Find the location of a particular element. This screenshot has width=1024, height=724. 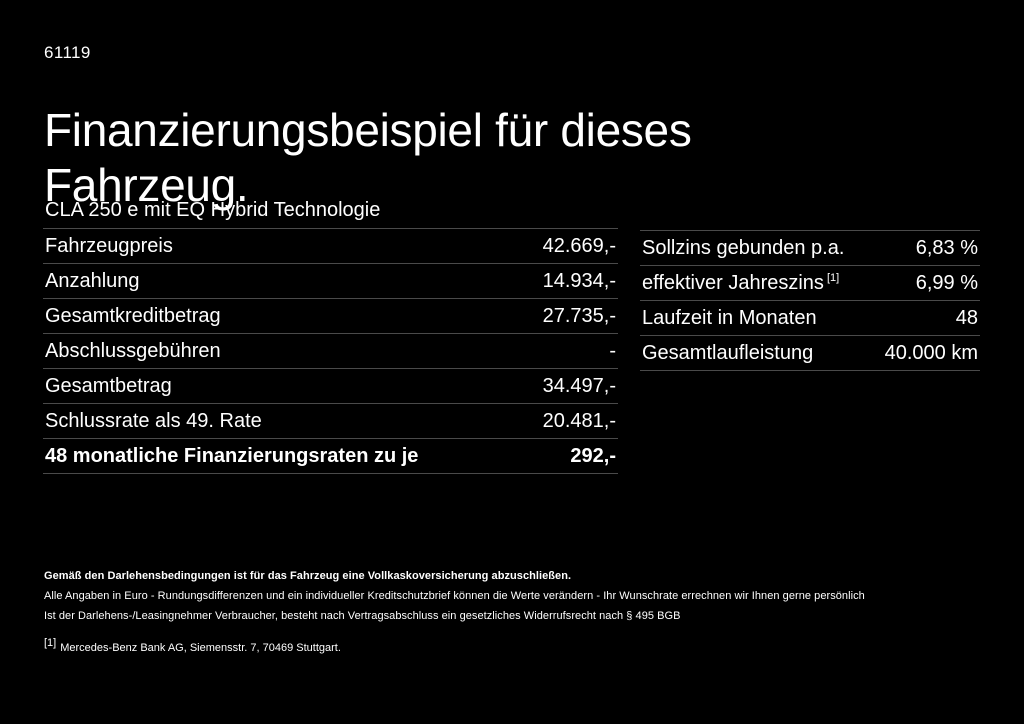

row-label: Anzahlung is located at coordinates (92, 281).